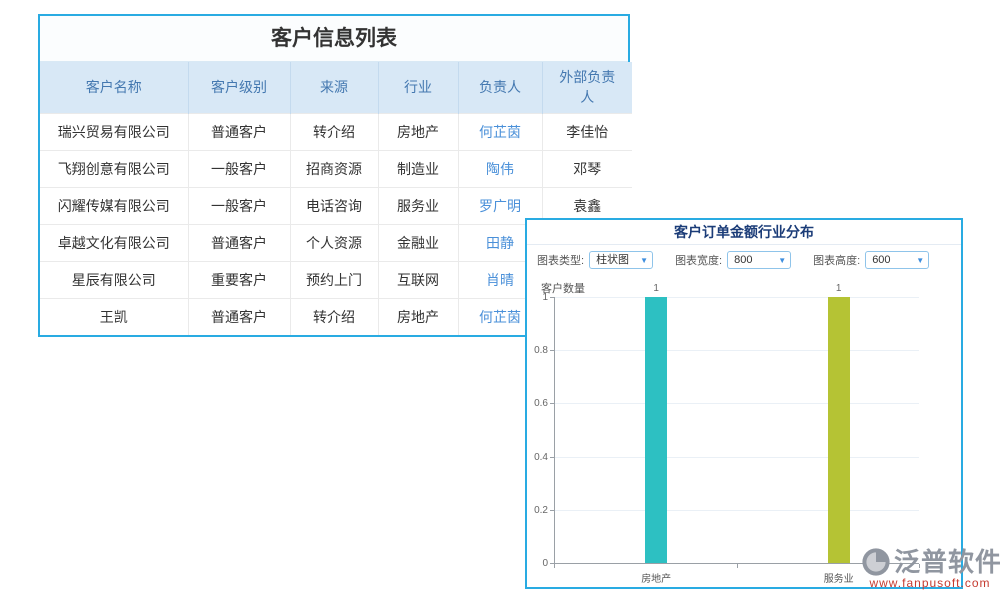 Image resolution: width=1000 pixels, height=600 pixels. Describe the element at coordinates (837, 261) in the screenshot. I see `control-label: 图表高度:` at that location.